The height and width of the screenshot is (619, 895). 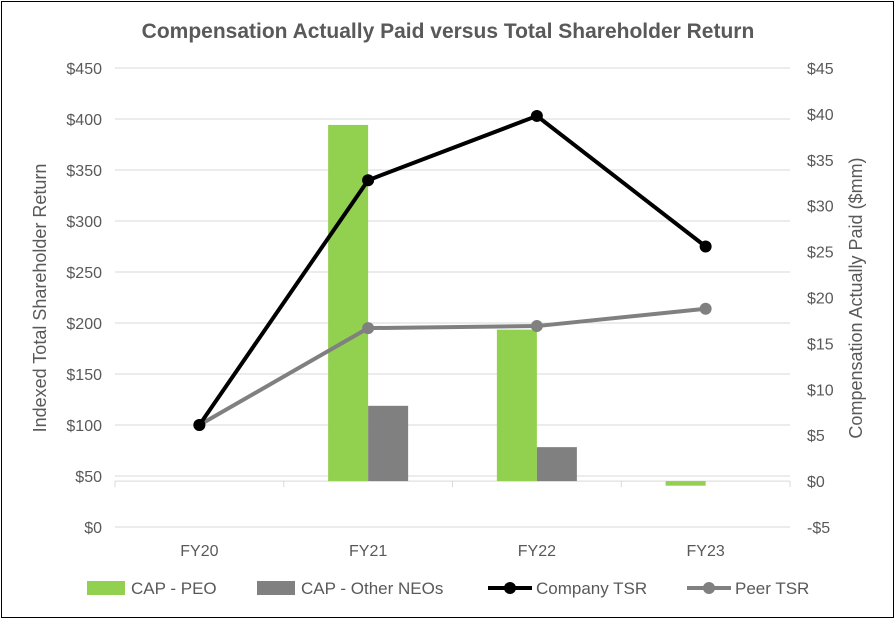 What do you see at coordinates (174, 588) in the screenshot?
I see `legend-label-cap-peo: CAP - PEO` at bounding box center [174, 588].